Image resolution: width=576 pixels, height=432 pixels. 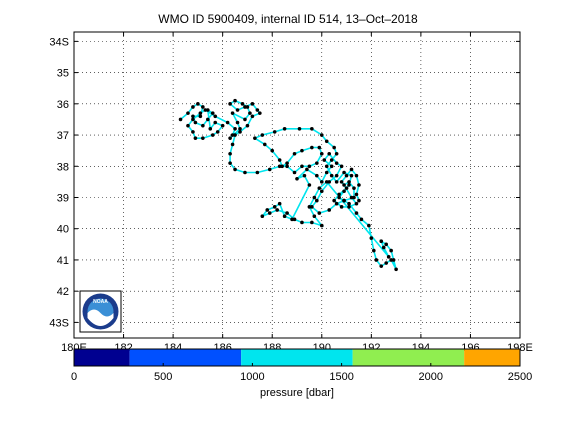 What do you see at coordinates (59, 323) in the screenshot?
I see `y-tick-label: 43S` at bounding box center [59, 323].